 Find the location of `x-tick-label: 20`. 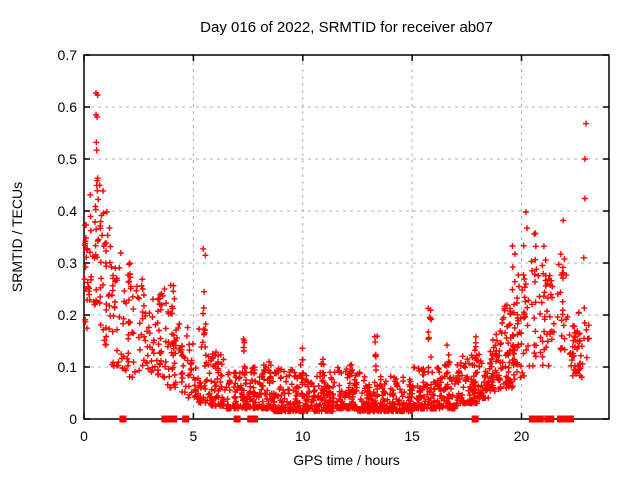

x-tick-label: 20 is located at coordinates (521, 436).